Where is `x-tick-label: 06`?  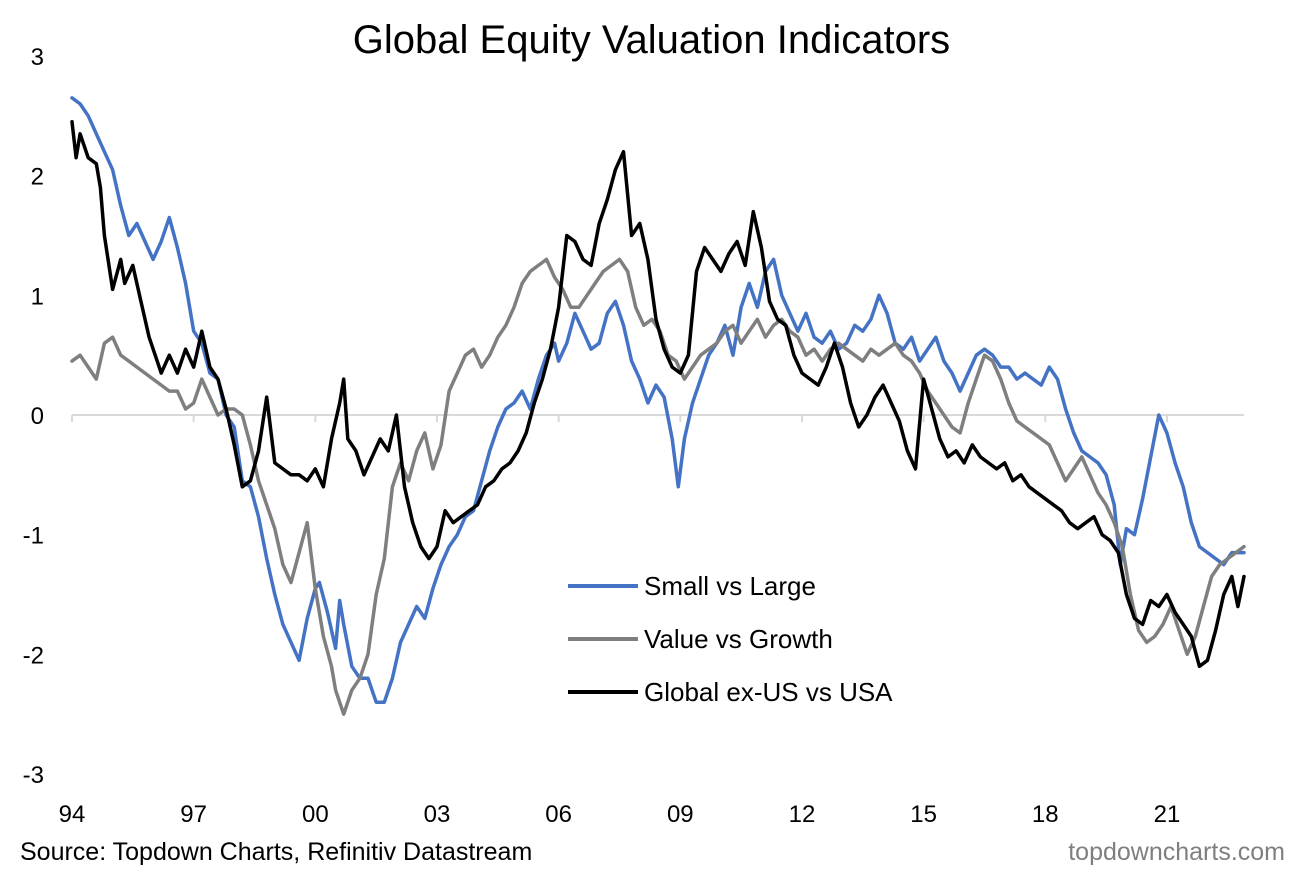 x-tick-label: 06 is located at coordinates (558, 814).